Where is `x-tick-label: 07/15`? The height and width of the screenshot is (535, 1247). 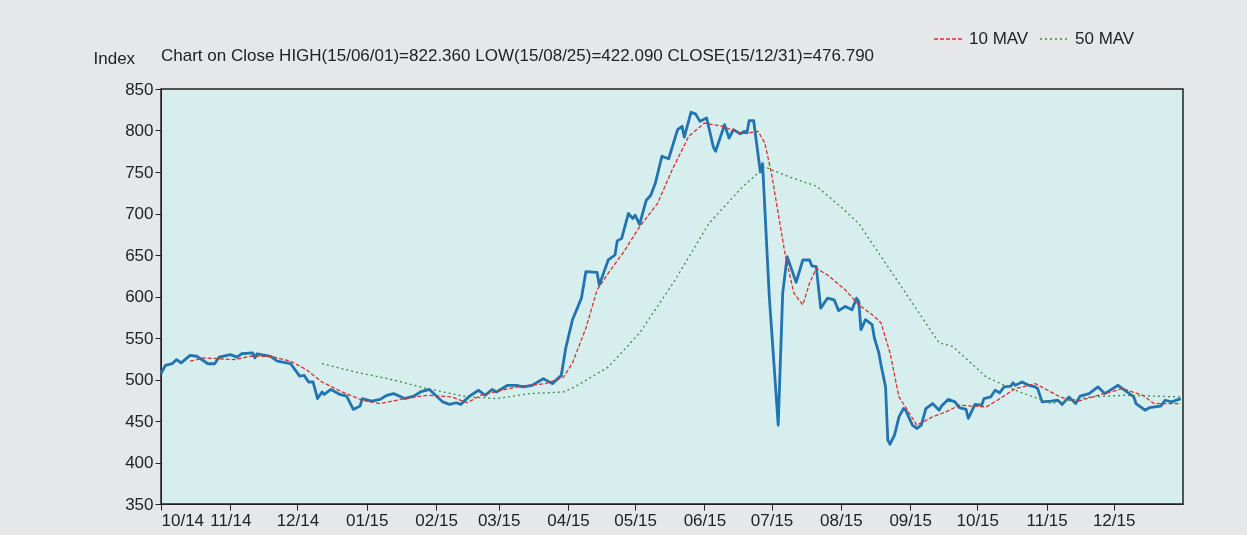
x-tick-label: 07/15 is located at coordinates (772, 520).